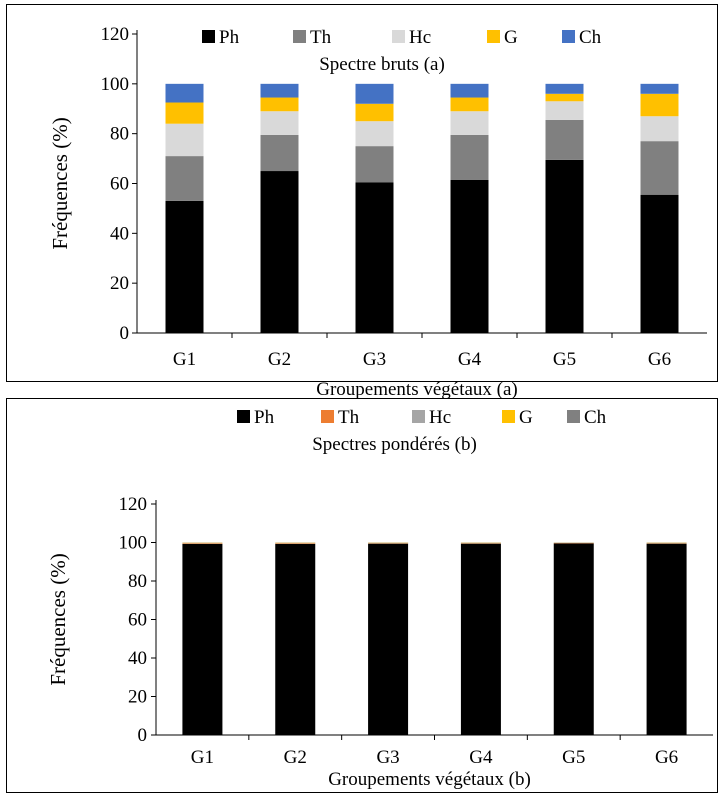 Image resolution: width=726 pixels, height=801 pixels. I want to click on x-axis-title: Groupements végétaux (a), so click(417, 389).